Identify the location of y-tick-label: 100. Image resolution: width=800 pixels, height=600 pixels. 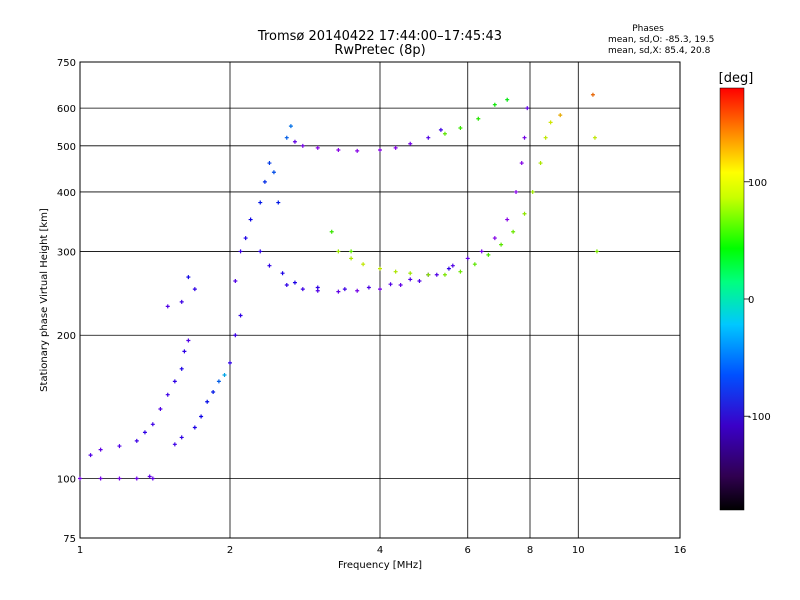
(66, 480).